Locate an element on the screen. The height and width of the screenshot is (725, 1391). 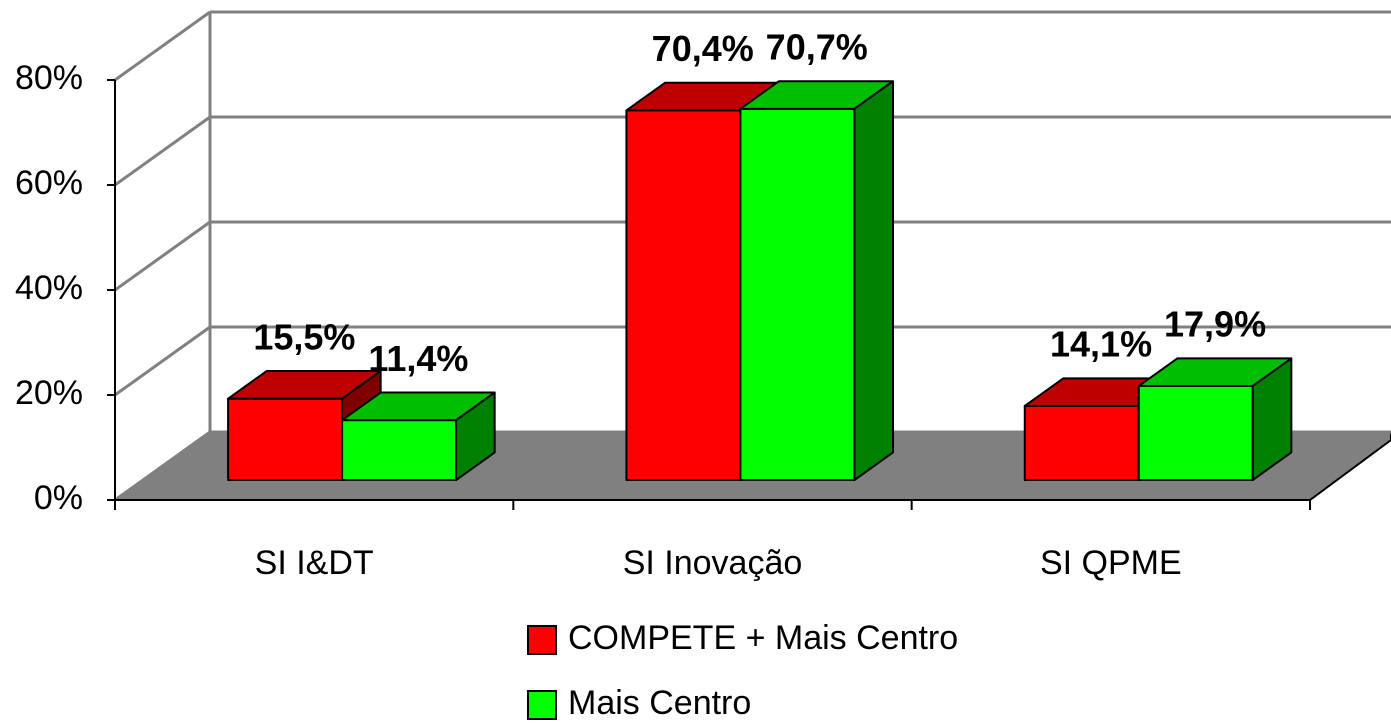
y-tick-label: 40% is located at coordinates (49, 288).